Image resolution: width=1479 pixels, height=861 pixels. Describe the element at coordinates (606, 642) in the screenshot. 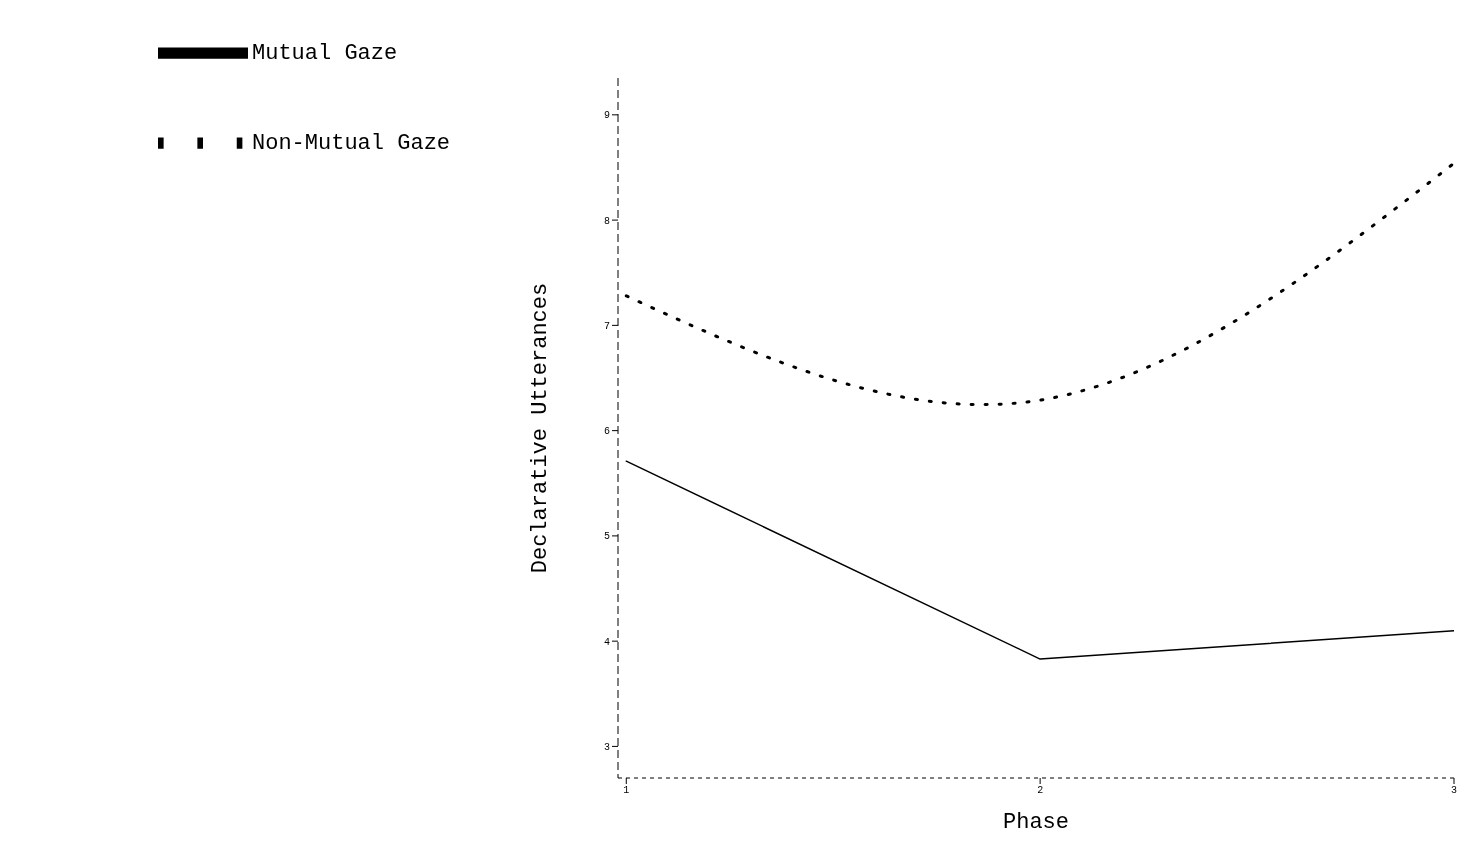

I see `y-tick-label: 4` at that location.